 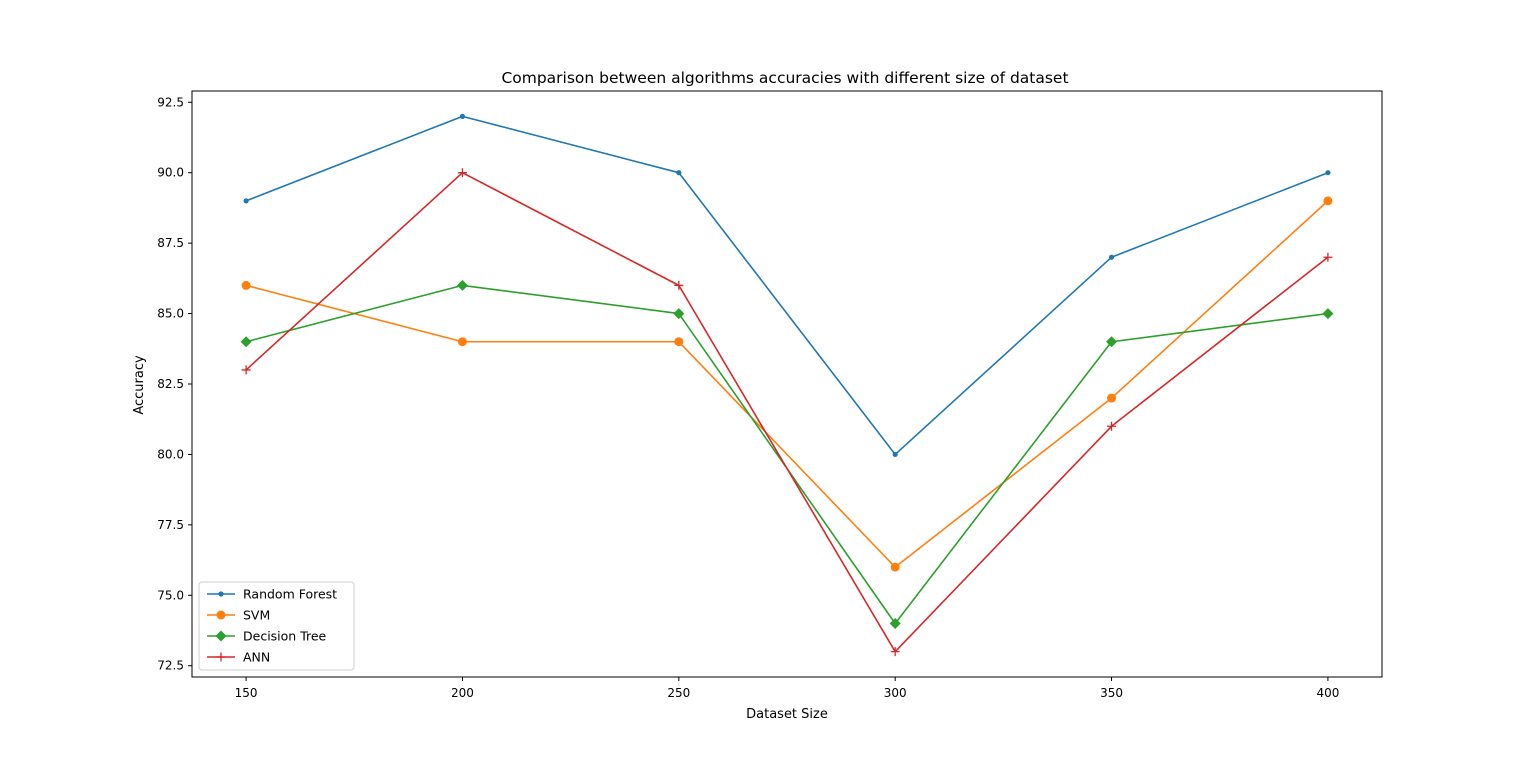 What do you see at coordinates (678, 693) in the screenshot?
I see `x-tick-label: 250` at bounding box center [678, 693].